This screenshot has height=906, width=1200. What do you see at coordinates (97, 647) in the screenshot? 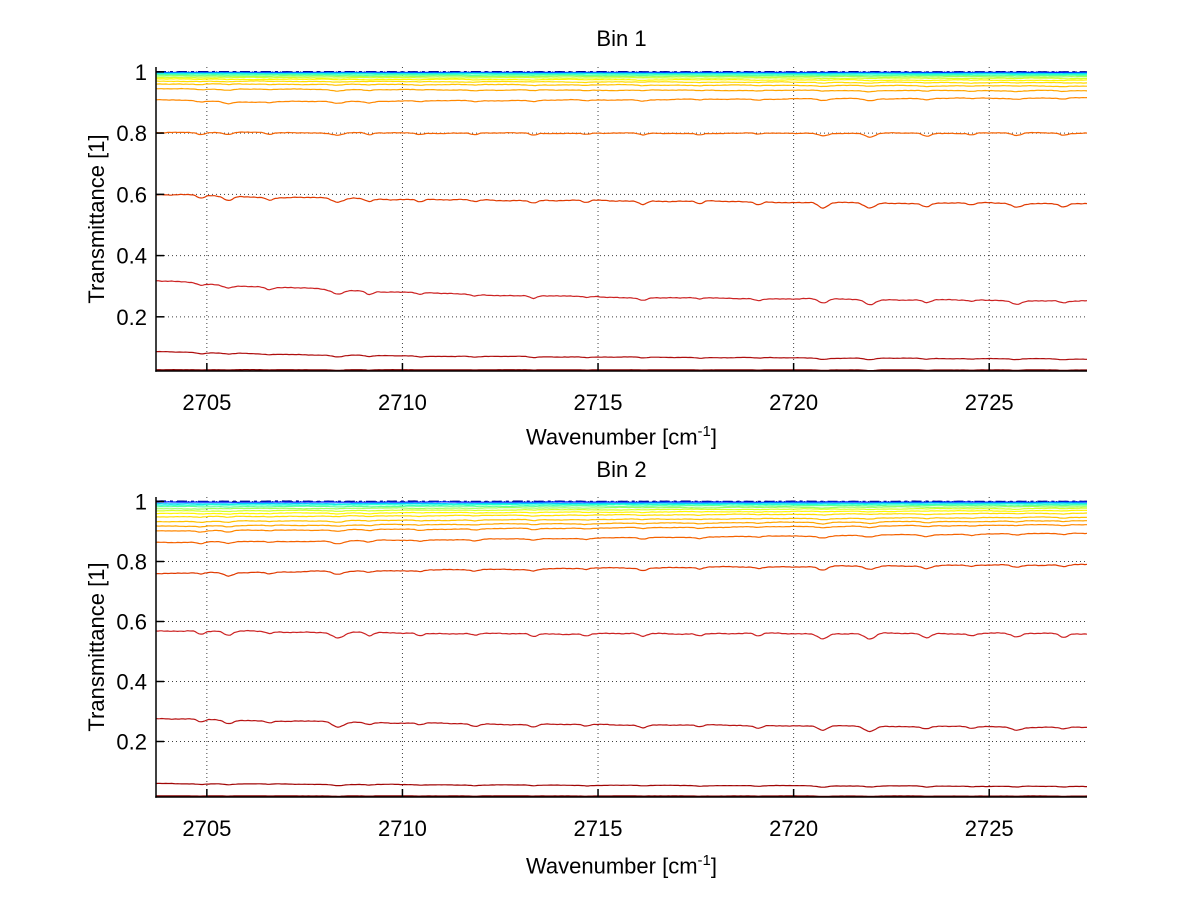
I see `plot2-yaxis-label: Transmittance [1]` at bounding box center [97, 647].